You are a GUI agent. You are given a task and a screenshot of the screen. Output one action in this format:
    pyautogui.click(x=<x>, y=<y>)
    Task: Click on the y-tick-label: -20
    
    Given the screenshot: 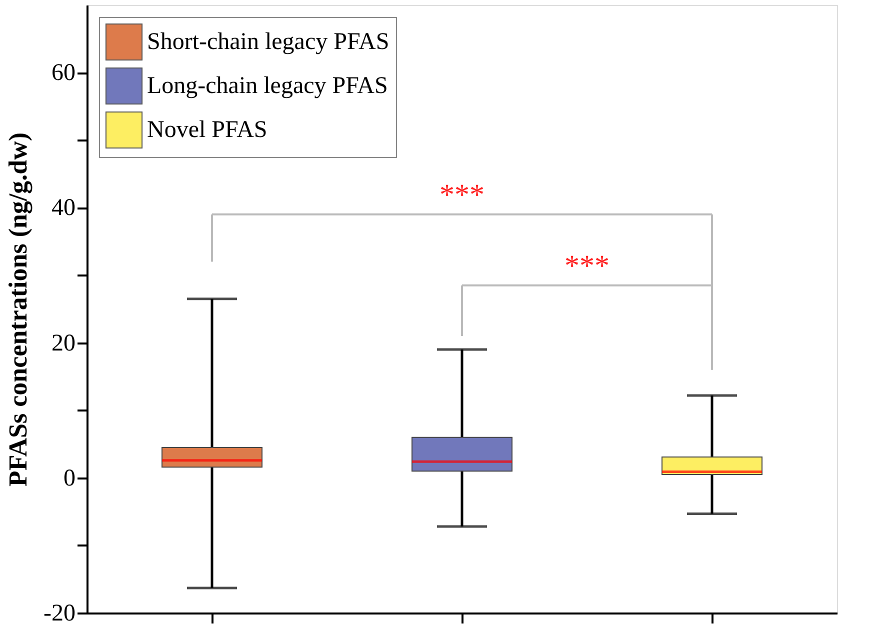 What is the action you would take?
    pyautogui.click(x=60, y=613)
    